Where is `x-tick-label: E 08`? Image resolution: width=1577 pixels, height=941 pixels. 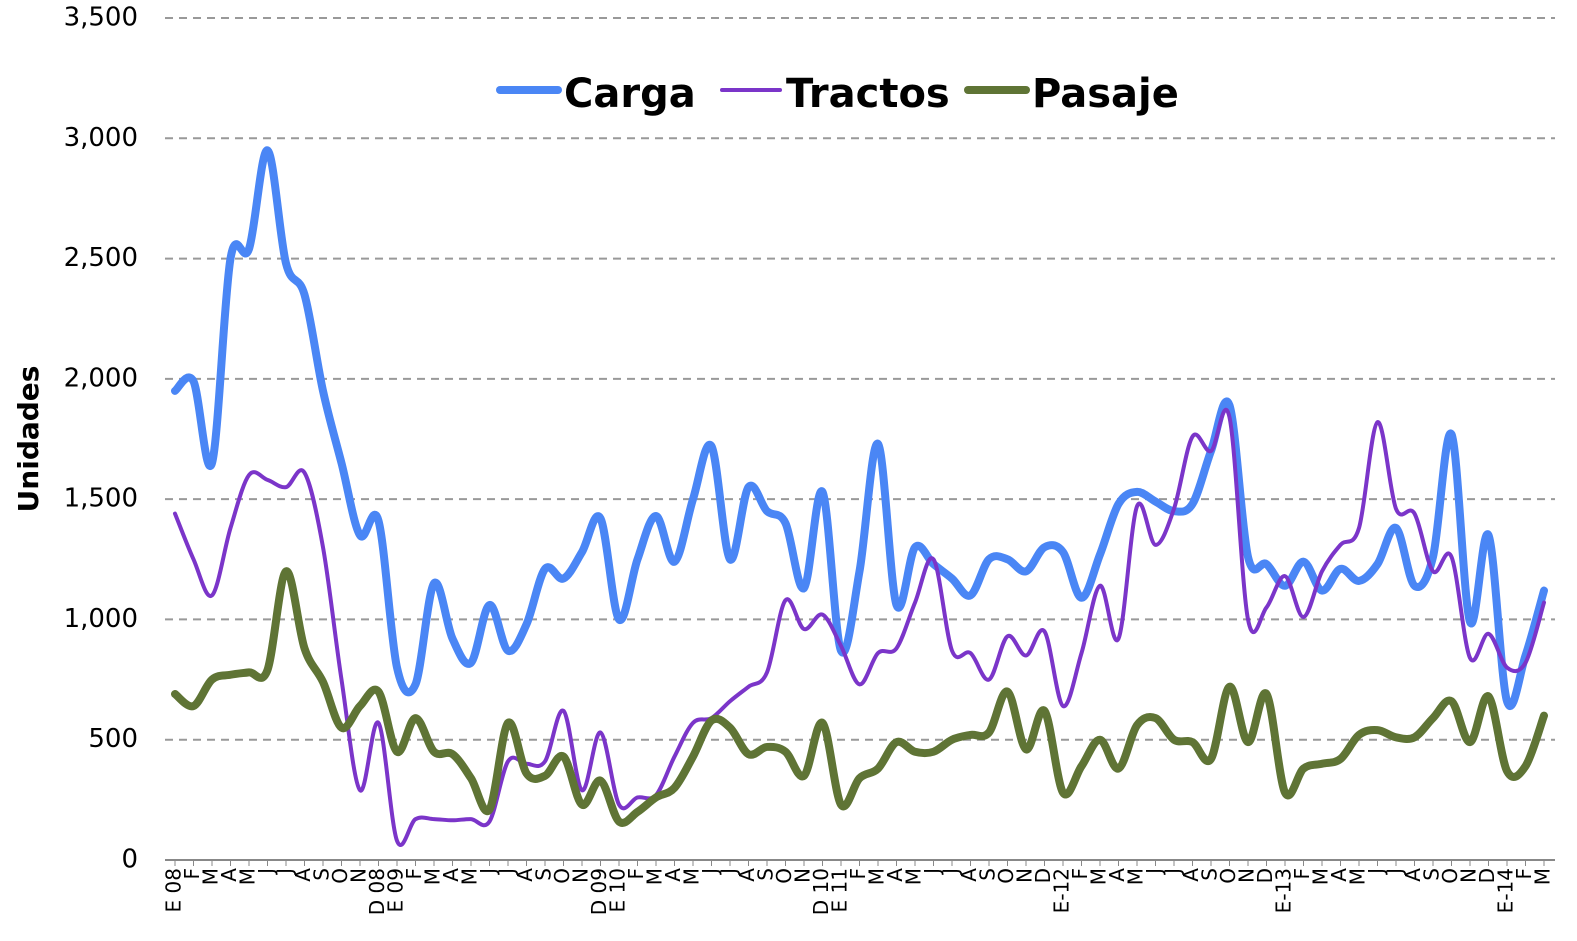 x-tick-label: E 08 is located at coordinates (174, 890).